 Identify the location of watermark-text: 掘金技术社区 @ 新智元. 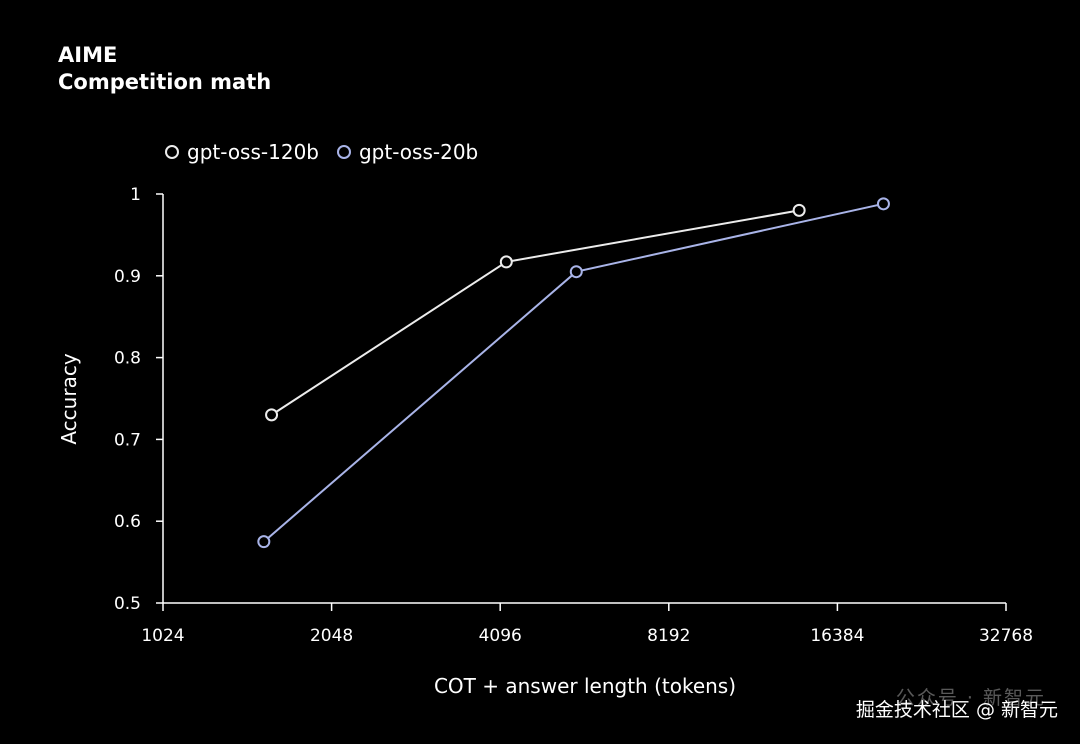
(956, 710).